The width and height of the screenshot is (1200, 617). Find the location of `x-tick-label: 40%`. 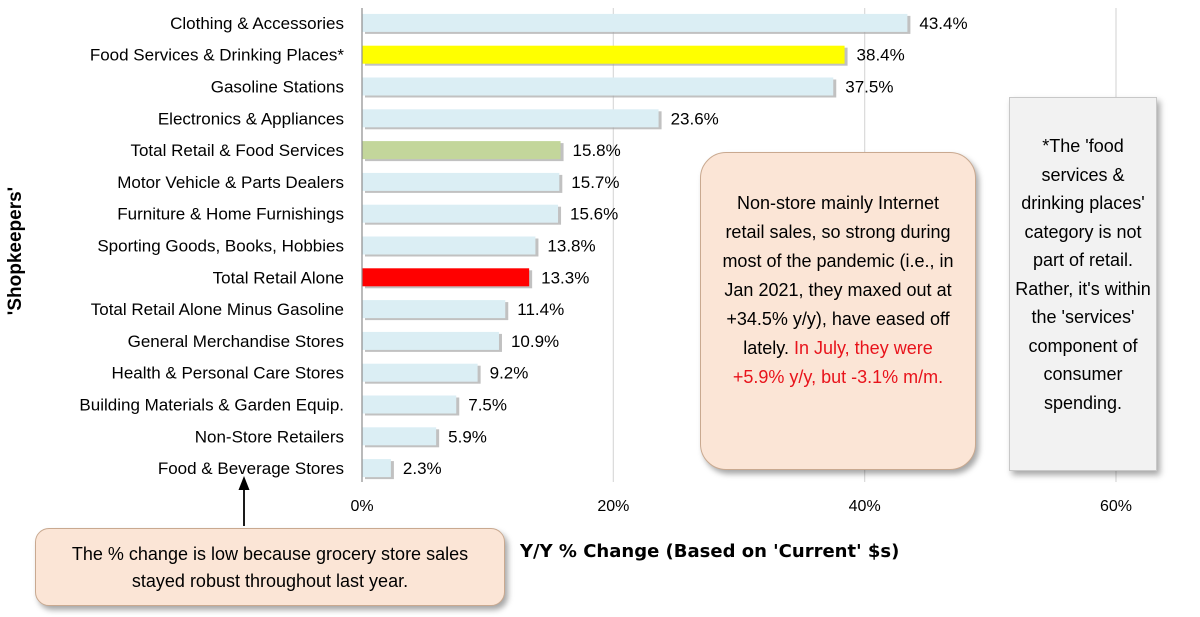

x-tick-label: 40% is located at coordinates (865, 506).